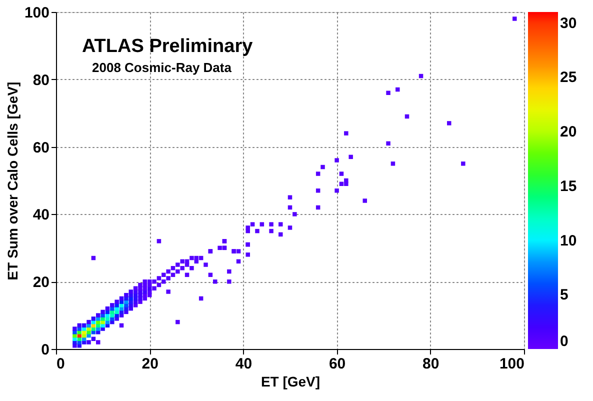 This screenshot has height=401, width=593. What do you see at coordinates (337, 364) in the screenshot?
I see `x-tick-label: 60` at bounding box center [337, 364].